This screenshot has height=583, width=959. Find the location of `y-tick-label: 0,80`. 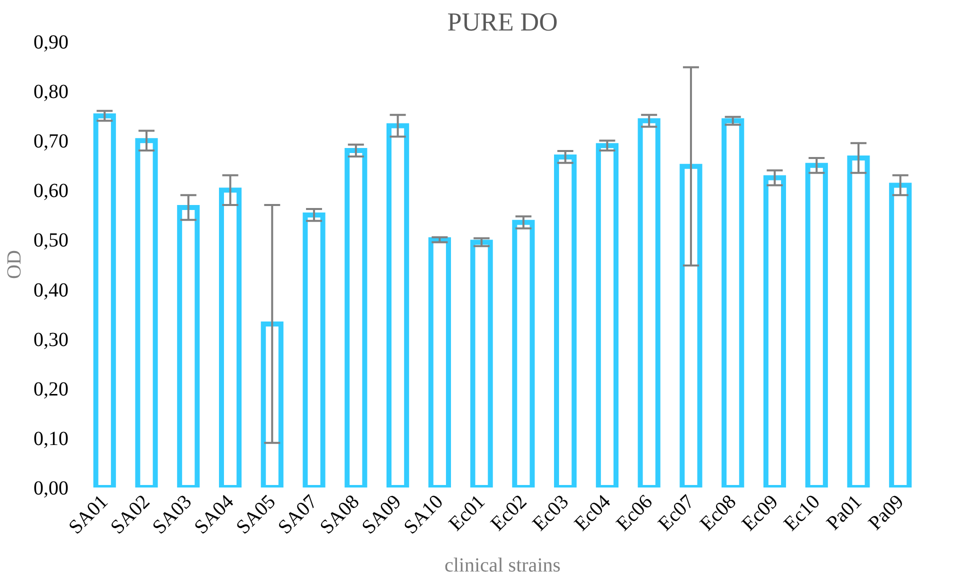

y-tick-label: 0,80 is located at coordinates (51, 92).